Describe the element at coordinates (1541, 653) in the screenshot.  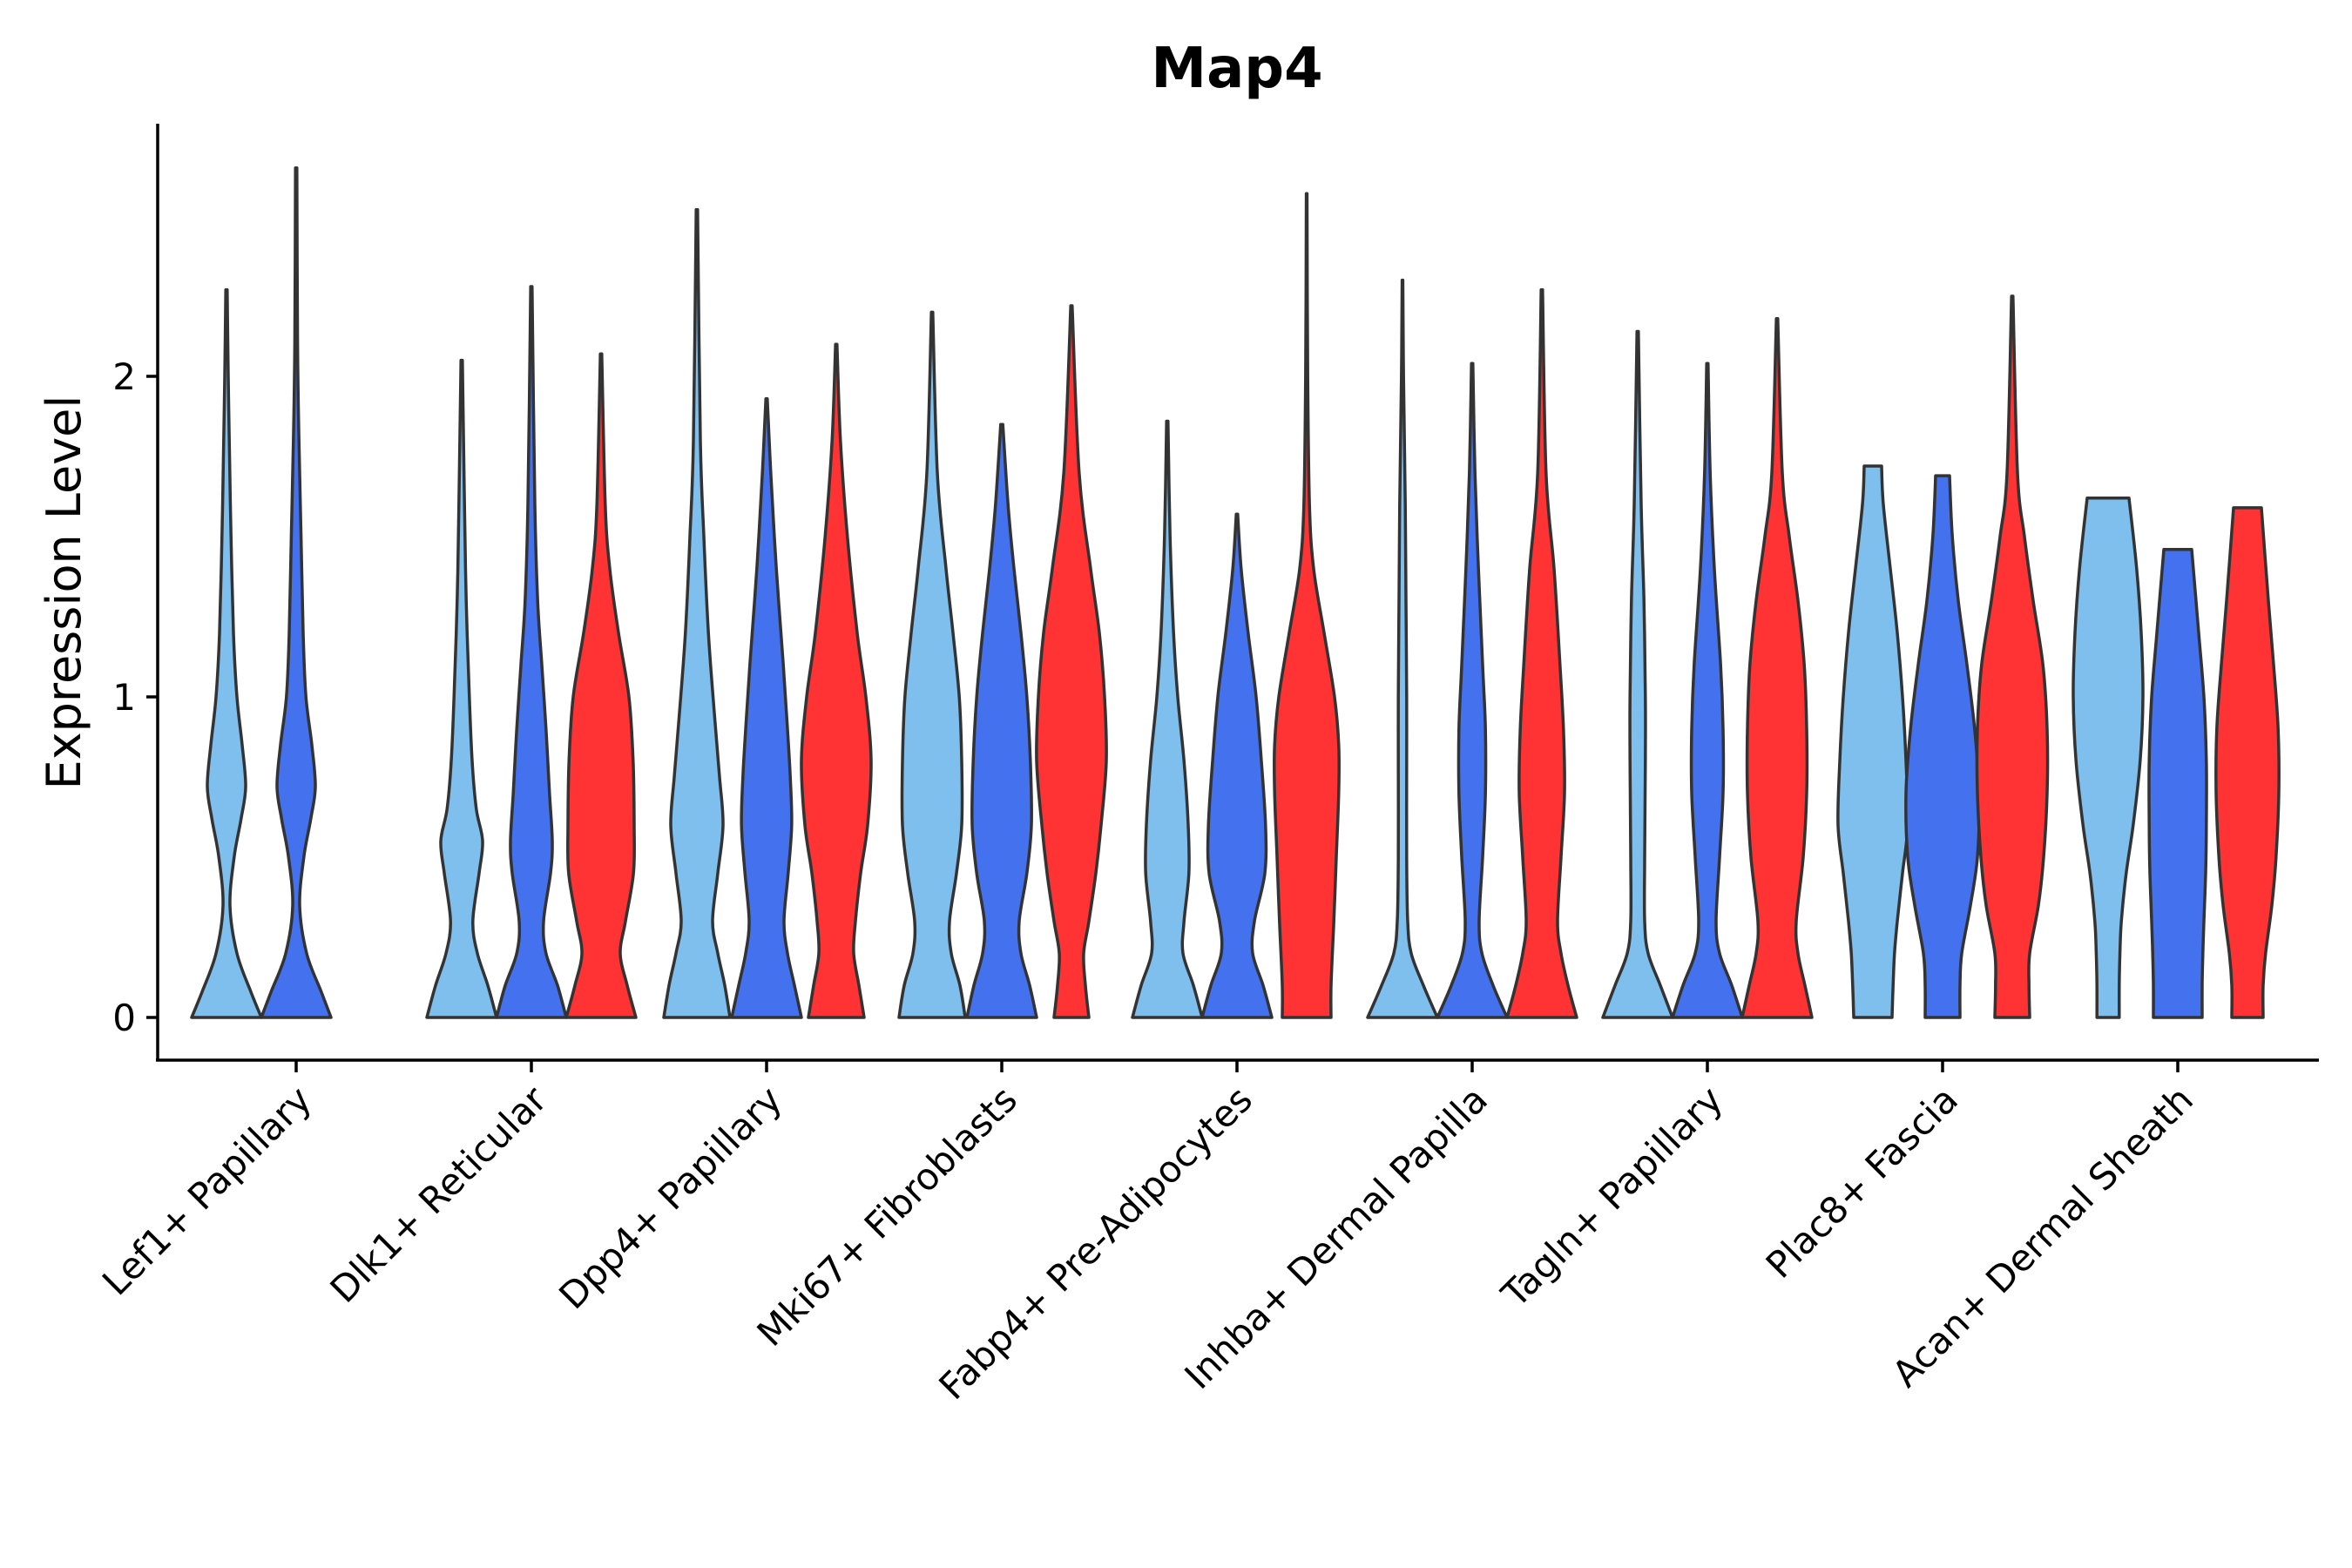
I see `violin-inhba-dermal-papilla-s2` at that location.